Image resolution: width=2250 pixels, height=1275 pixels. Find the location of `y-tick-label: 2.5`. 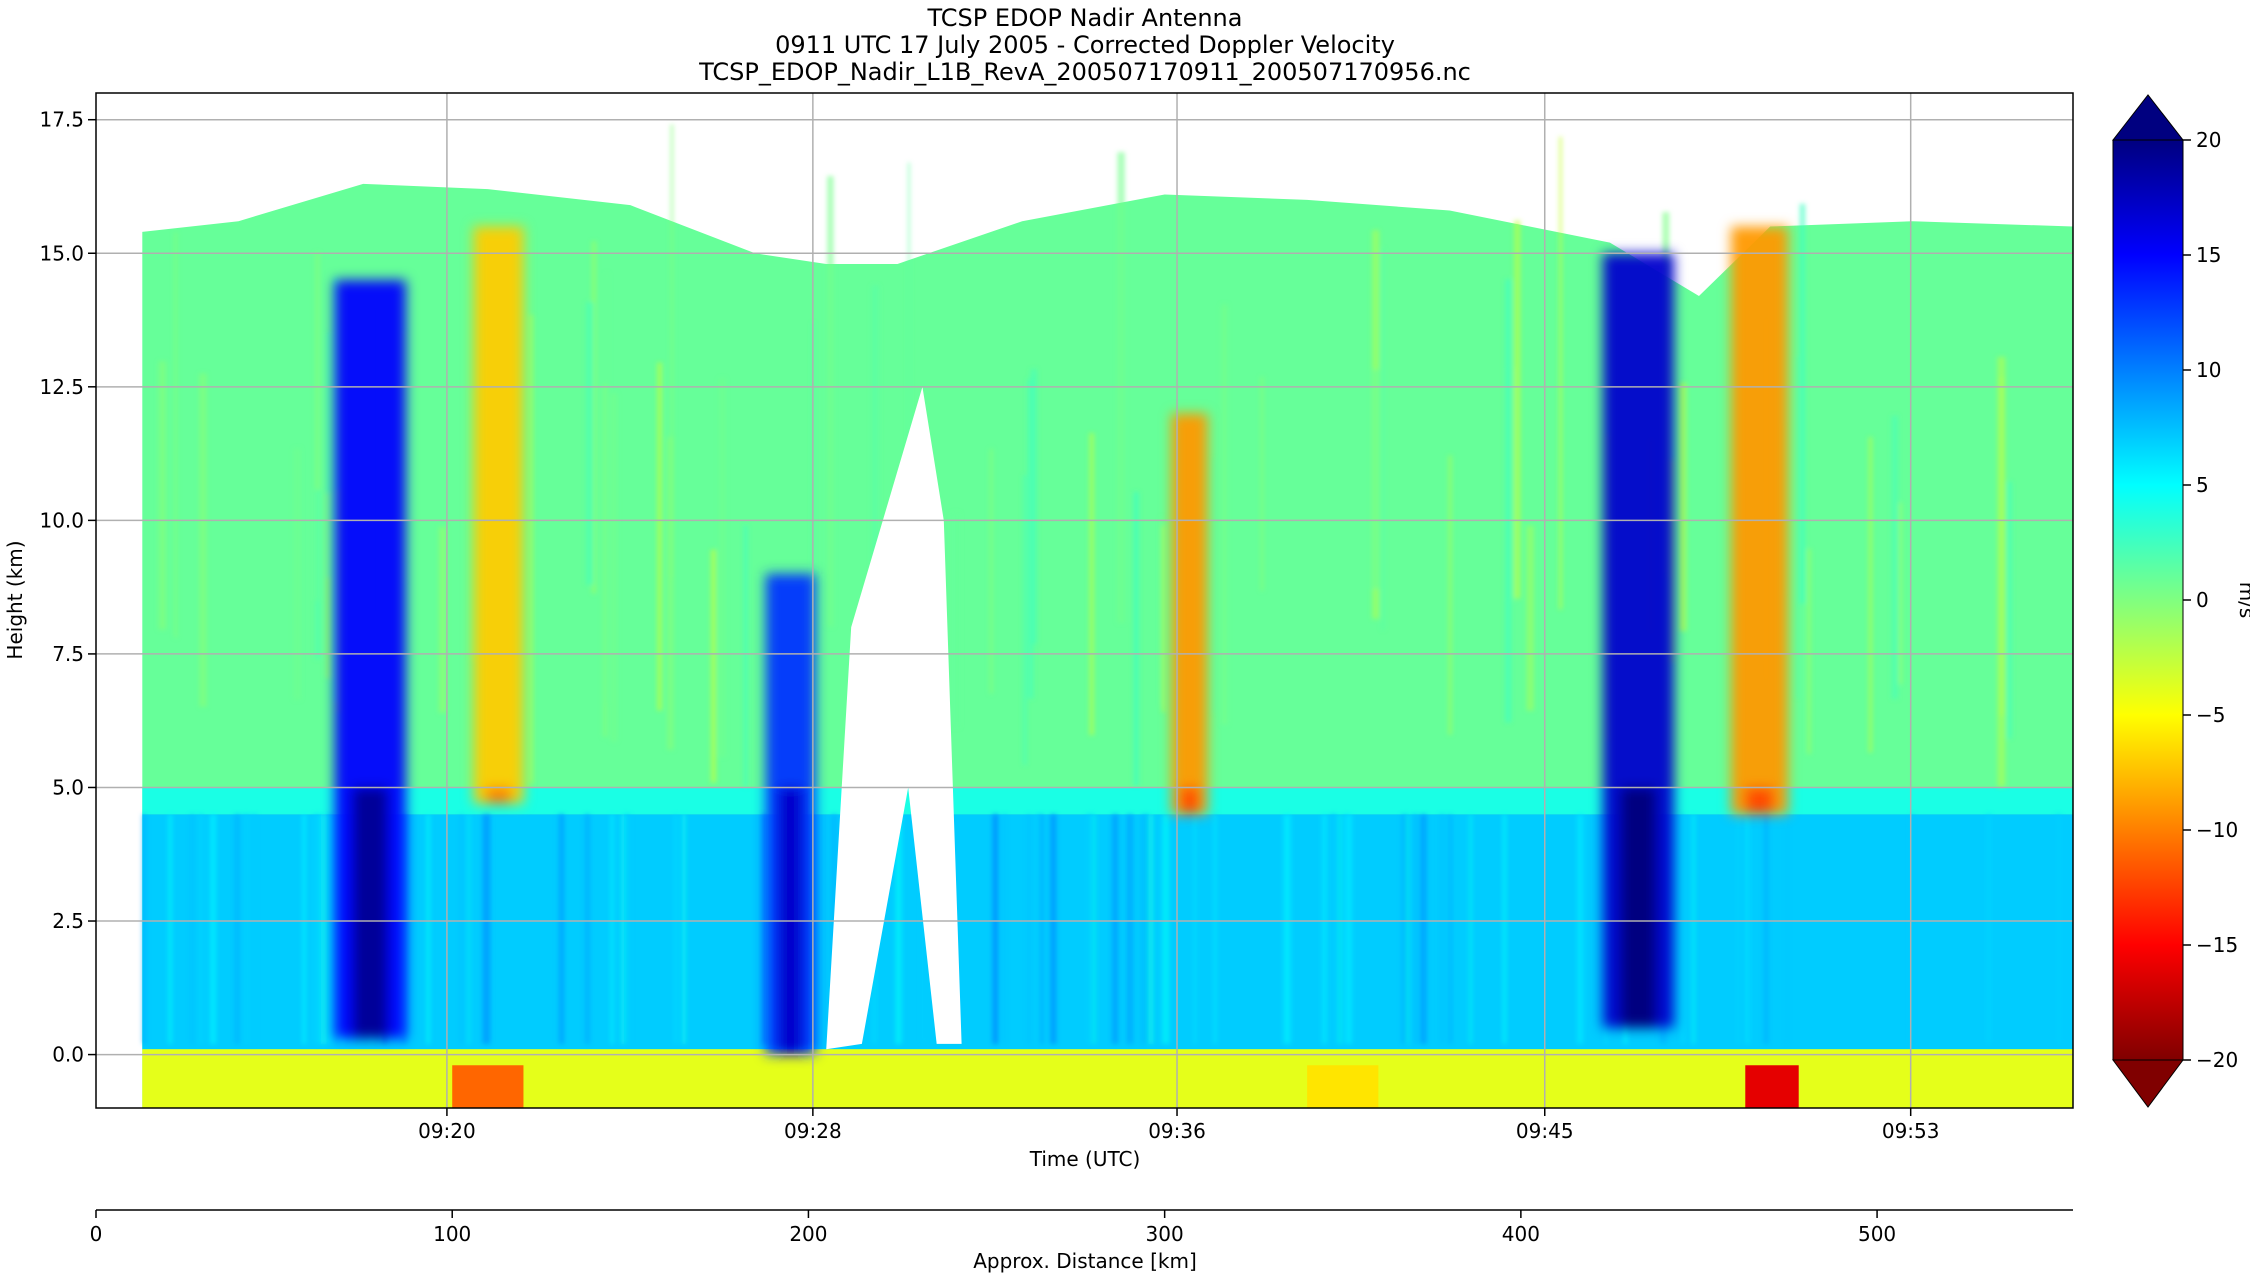

y-tick-label: 2.5 is located at coordinates (68, 921).